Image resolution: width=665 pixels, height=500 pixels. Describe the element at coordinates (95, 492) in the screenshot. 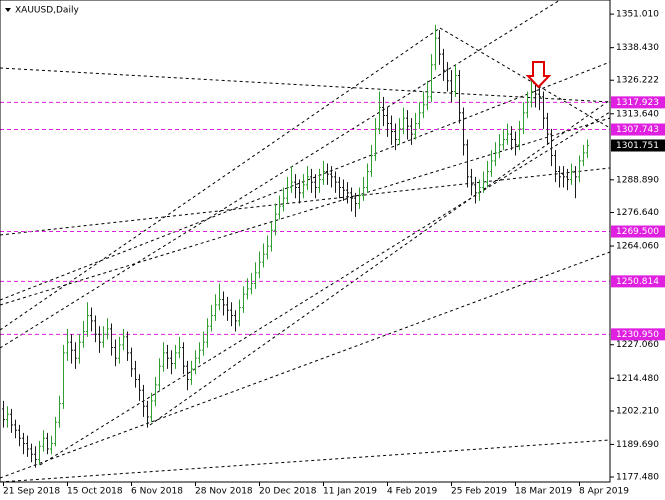

I see `x-tick-label: 15 Oct 2018` at that location.